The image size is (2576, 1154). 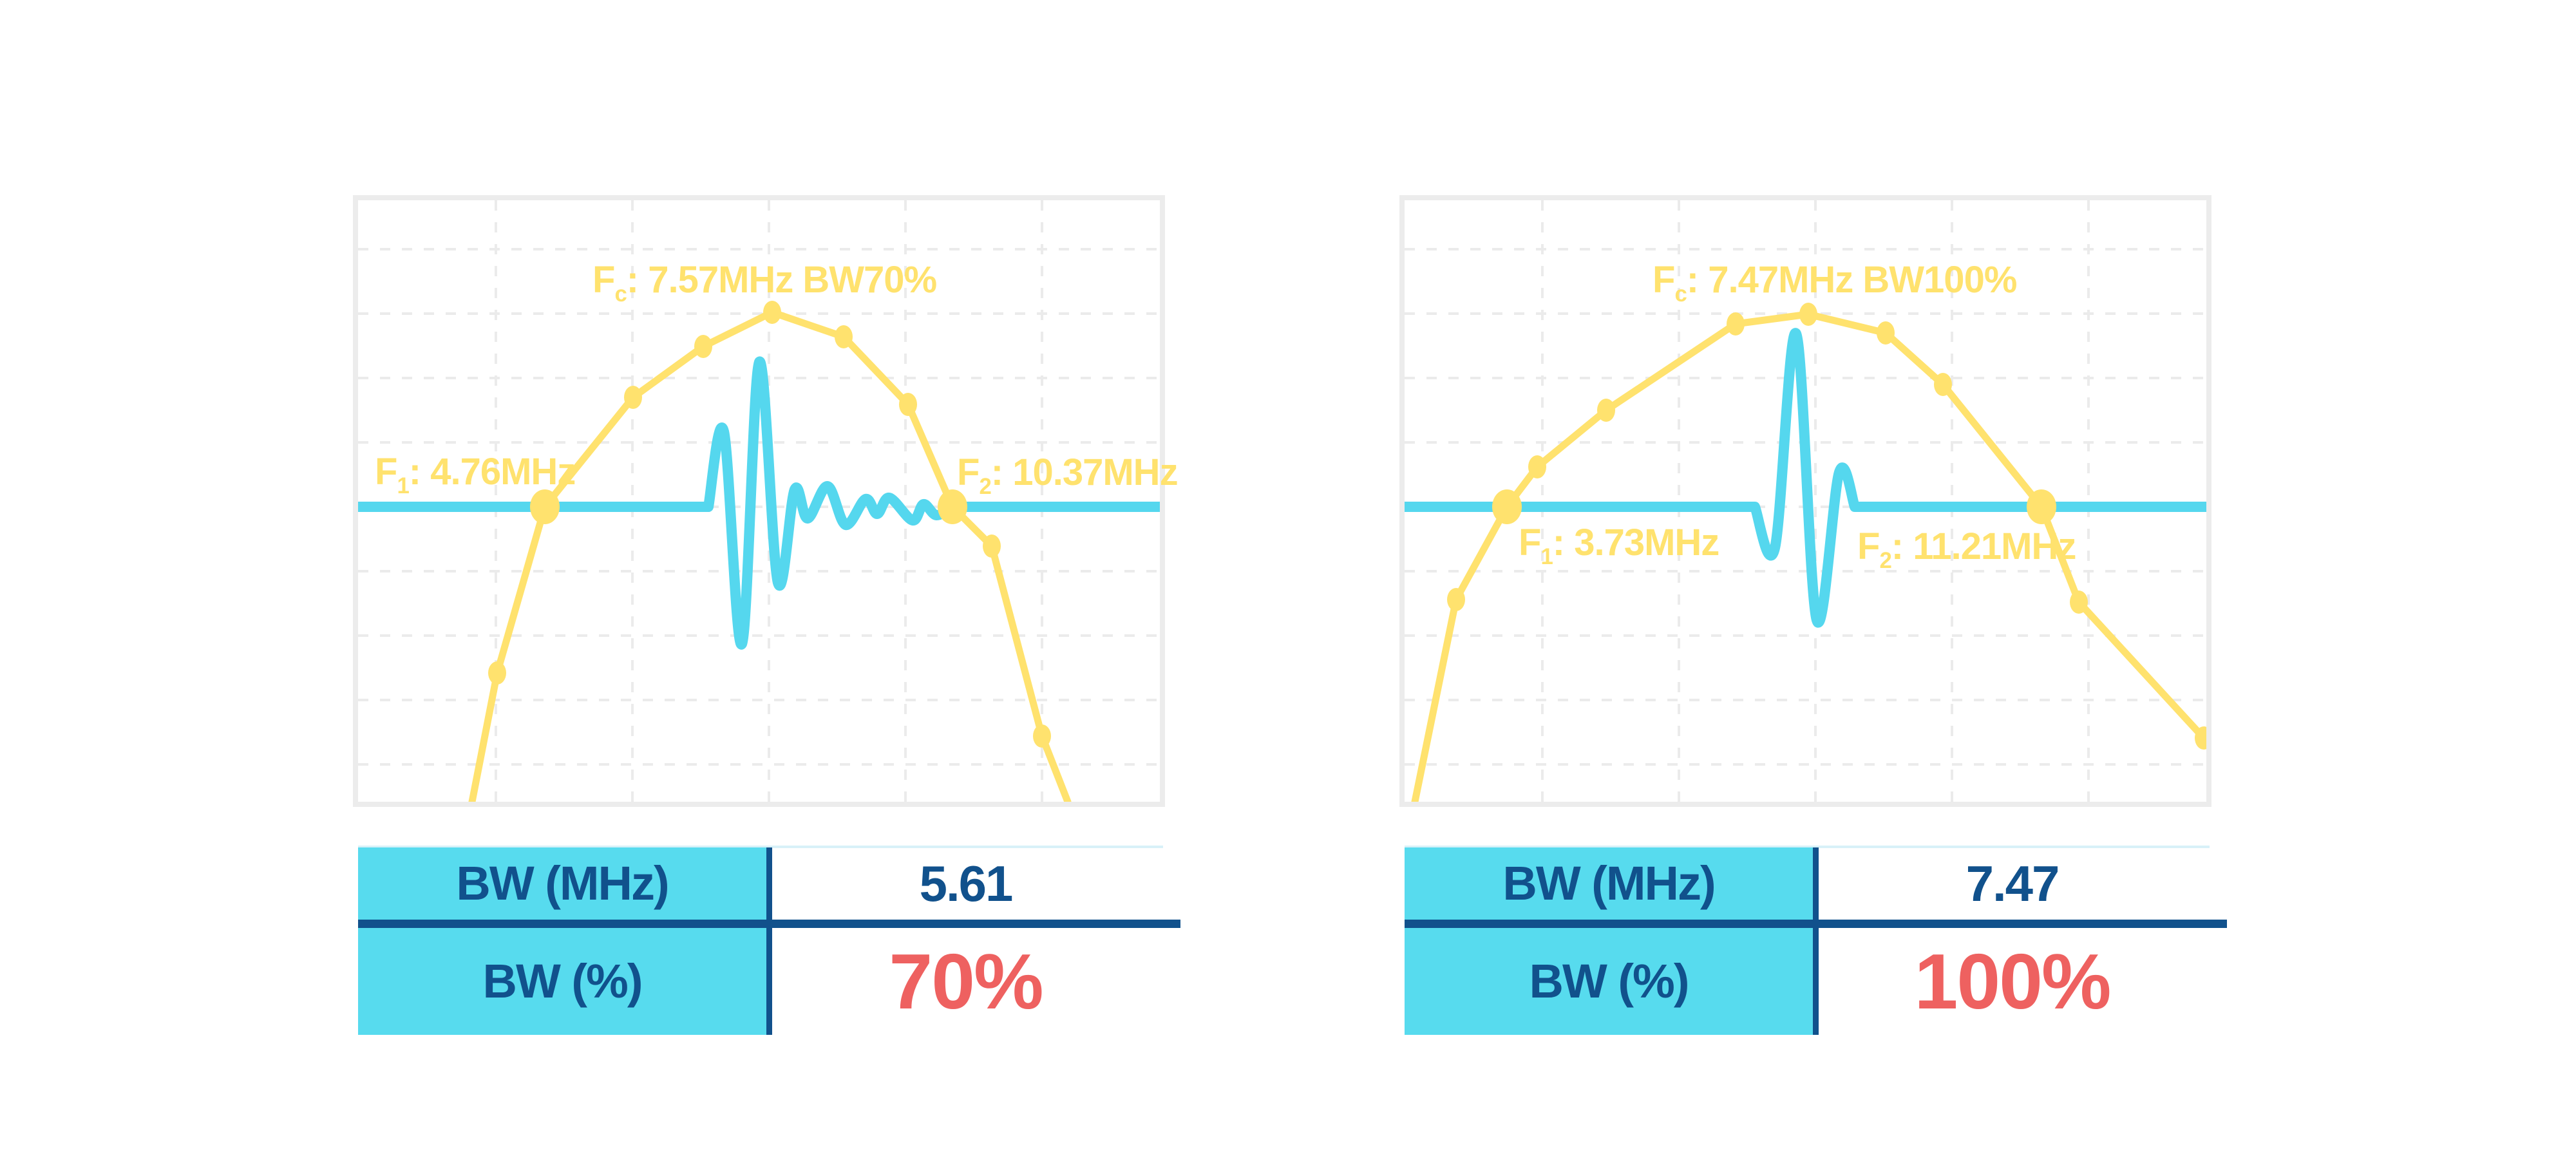 What do you see at coordinates (1084, 472) in the screenshot?
I see `f2-text: : 10.37MHz` at bounding box center [1084, 472].